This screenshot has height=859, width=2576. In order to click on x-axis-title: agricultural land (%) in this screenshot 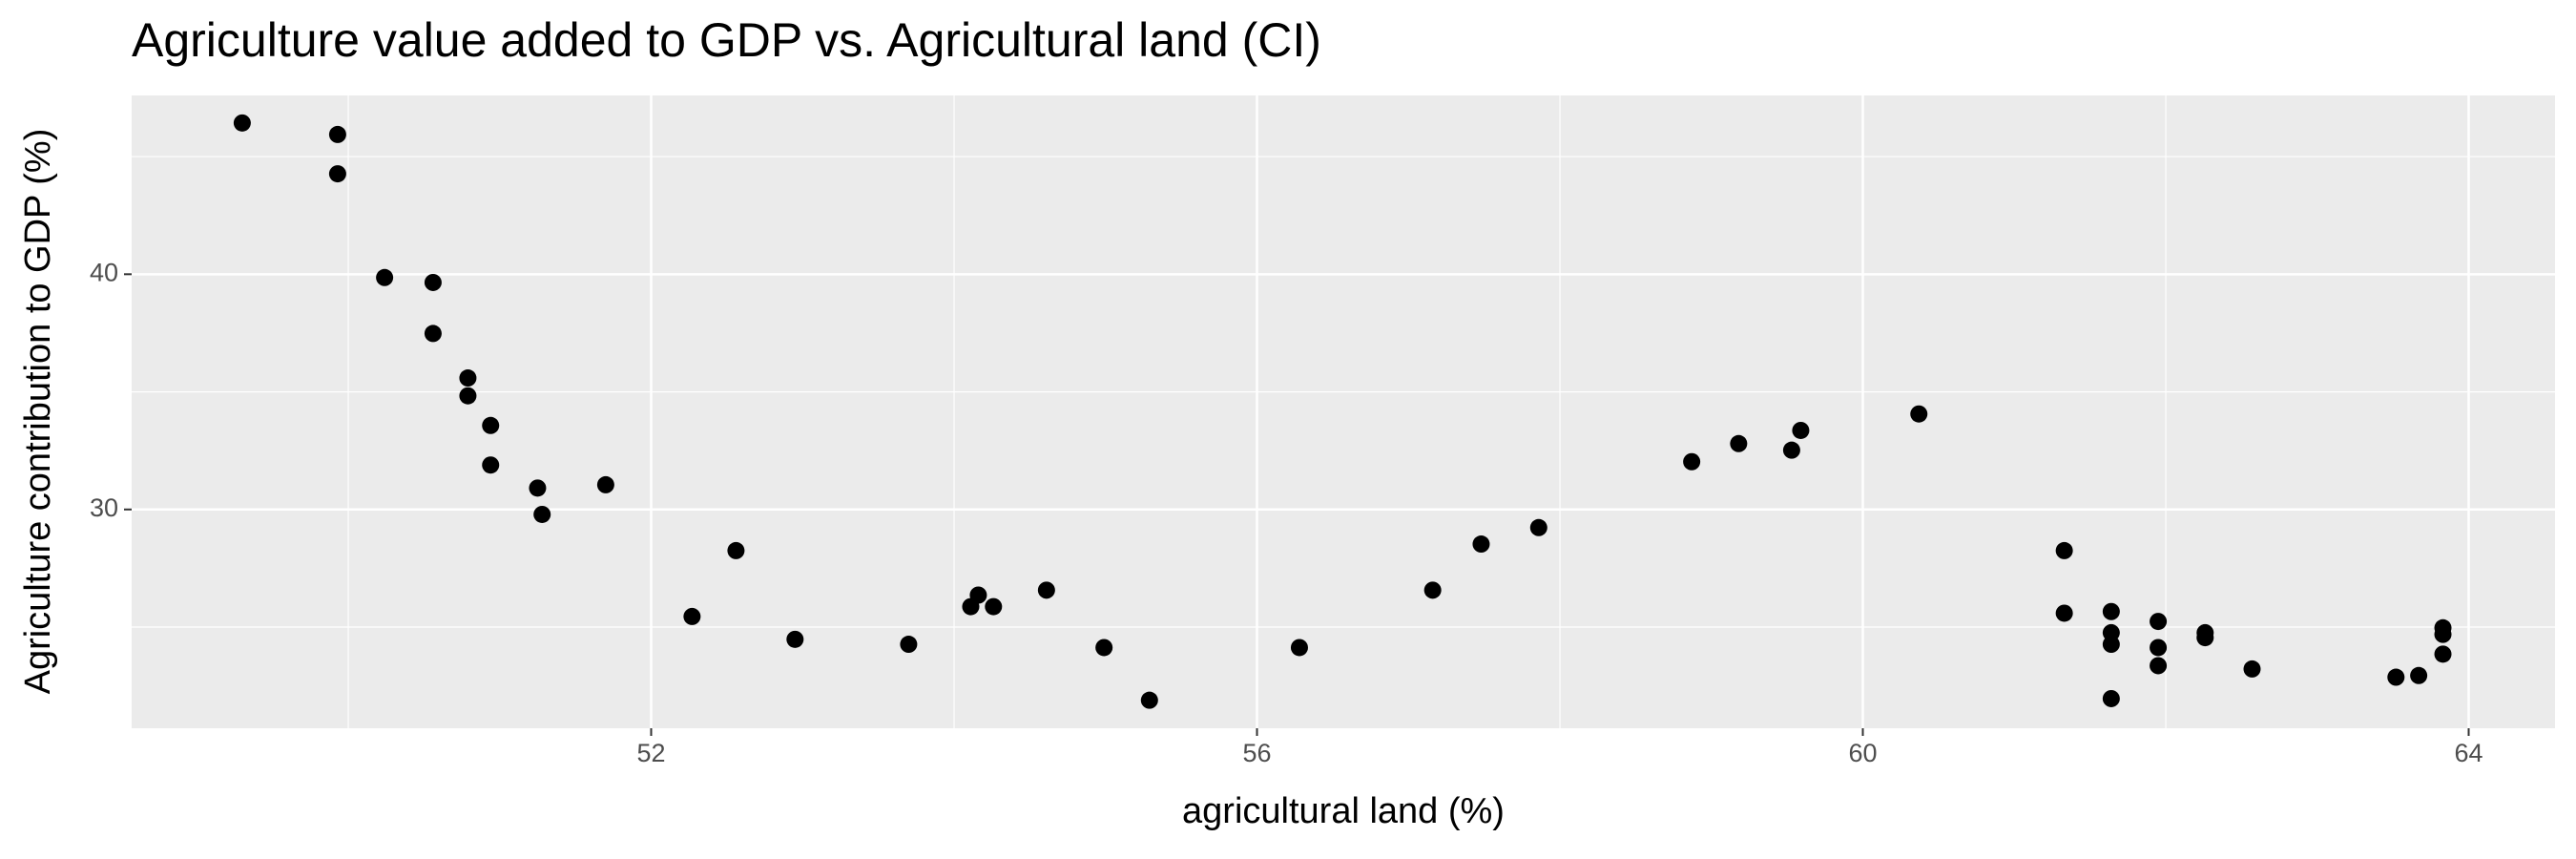, I will do `click(1343, 811)`.